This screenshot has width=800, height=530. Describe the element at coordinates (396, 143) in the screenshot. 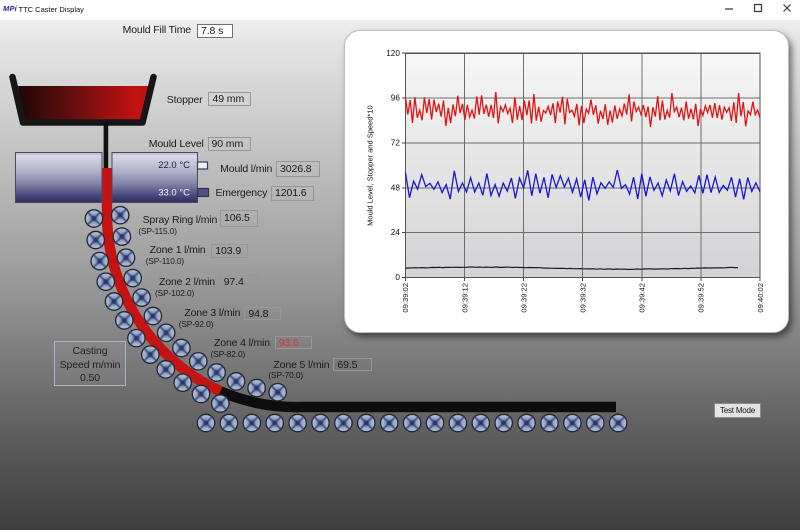

I see `svg-text: 72` at that location.